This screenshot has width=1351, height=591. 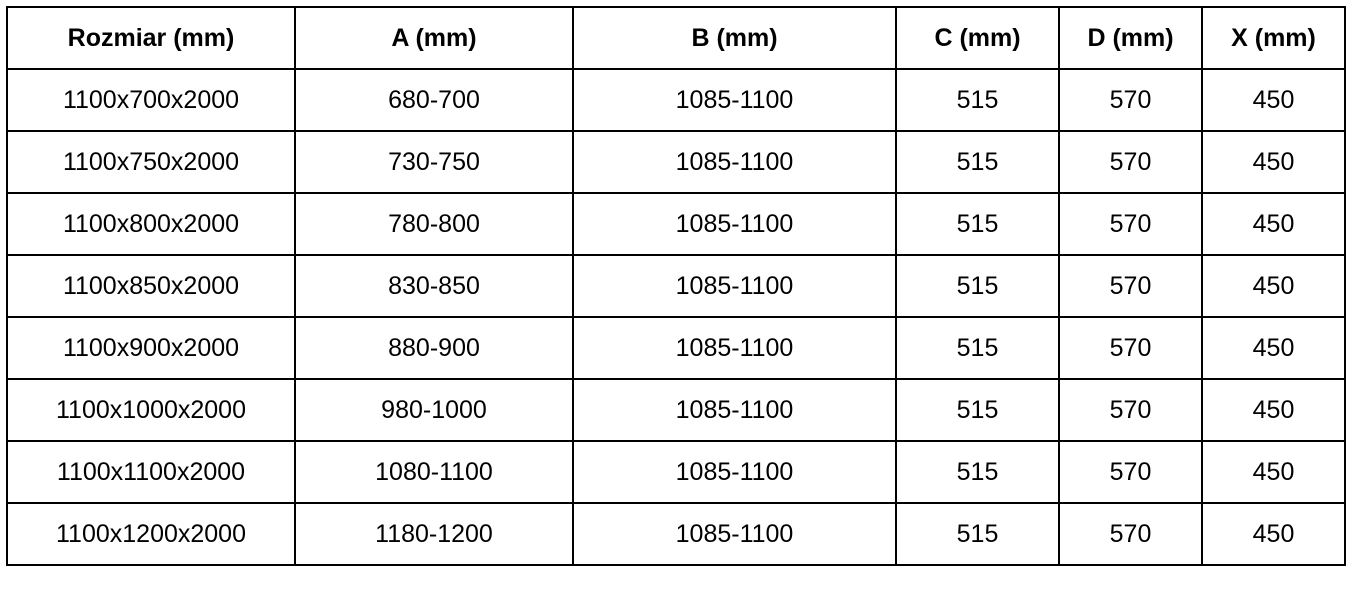 I want to click on table-row: 1100x800x2000 780-800 1085-1100 515 570 450, so click(x=676, y=224).